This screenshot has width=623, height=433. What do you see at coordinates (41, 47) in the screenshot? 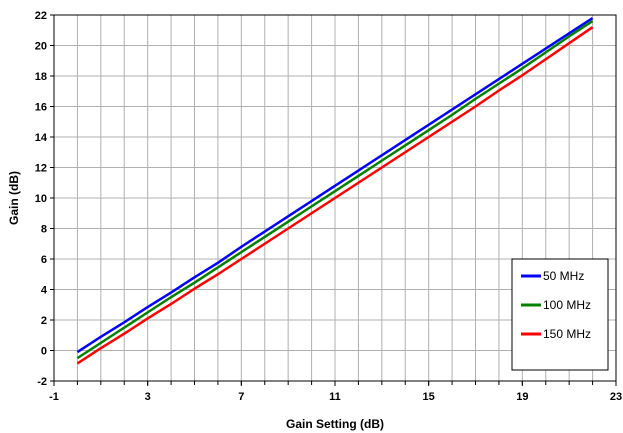
I see `y-tick-label: 20` at bounding box center [41, 47].